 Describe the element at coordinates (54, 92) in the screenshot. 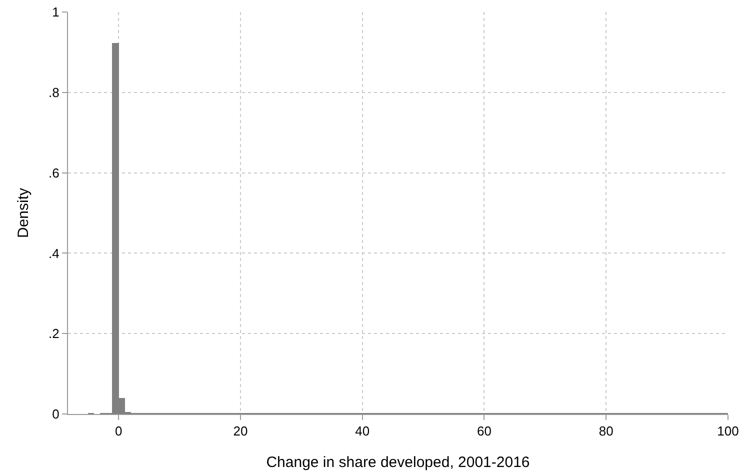

I see `y-tick-label: .8` at that location.